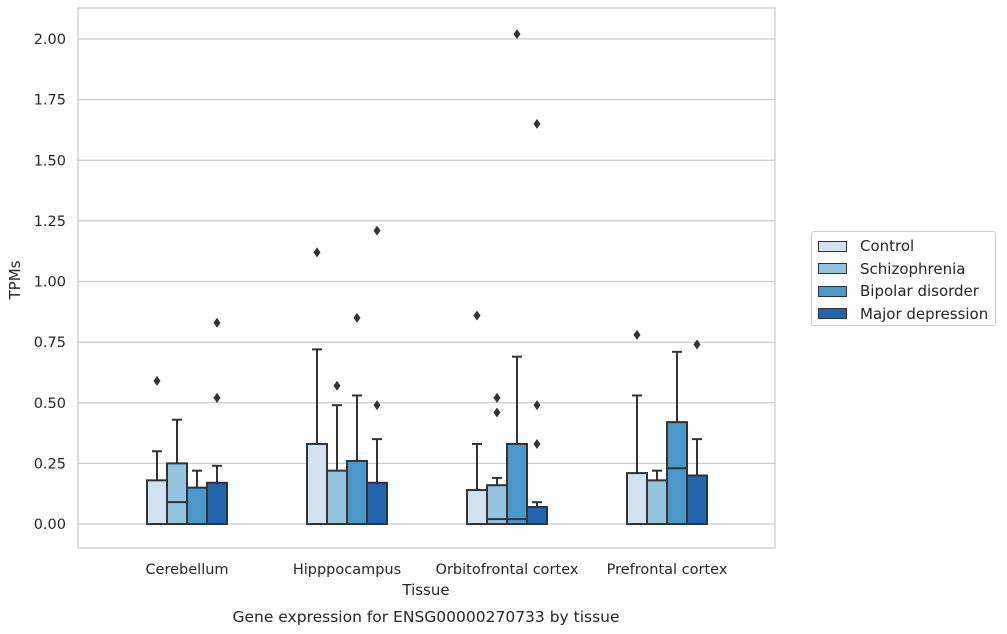  Describe the element at coordinates (186, 570) in the screenshot. I see `x-tick-label: Cerebellum` at that location.